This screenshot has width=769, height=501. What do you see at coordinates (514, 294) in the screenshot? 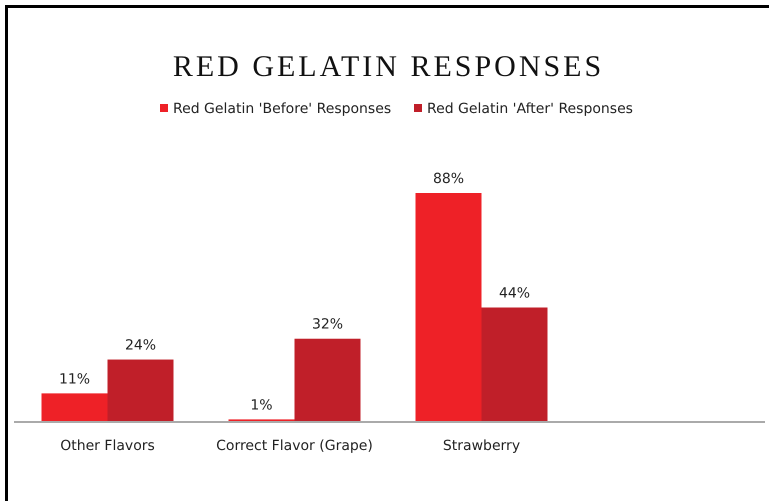
I see `data-label: 44%` at bounding box center [514, 294].